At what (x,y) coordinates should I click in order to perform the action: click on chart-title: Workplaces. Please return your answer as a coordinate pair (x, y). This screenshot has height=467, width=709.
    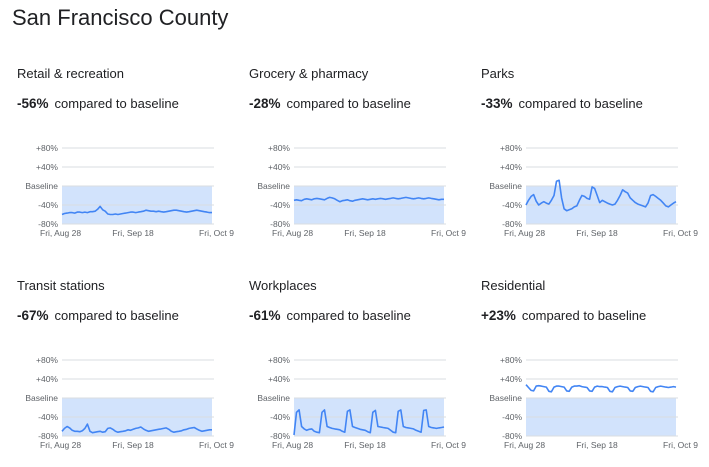
    Looking at the image, I should click on (283, 285).